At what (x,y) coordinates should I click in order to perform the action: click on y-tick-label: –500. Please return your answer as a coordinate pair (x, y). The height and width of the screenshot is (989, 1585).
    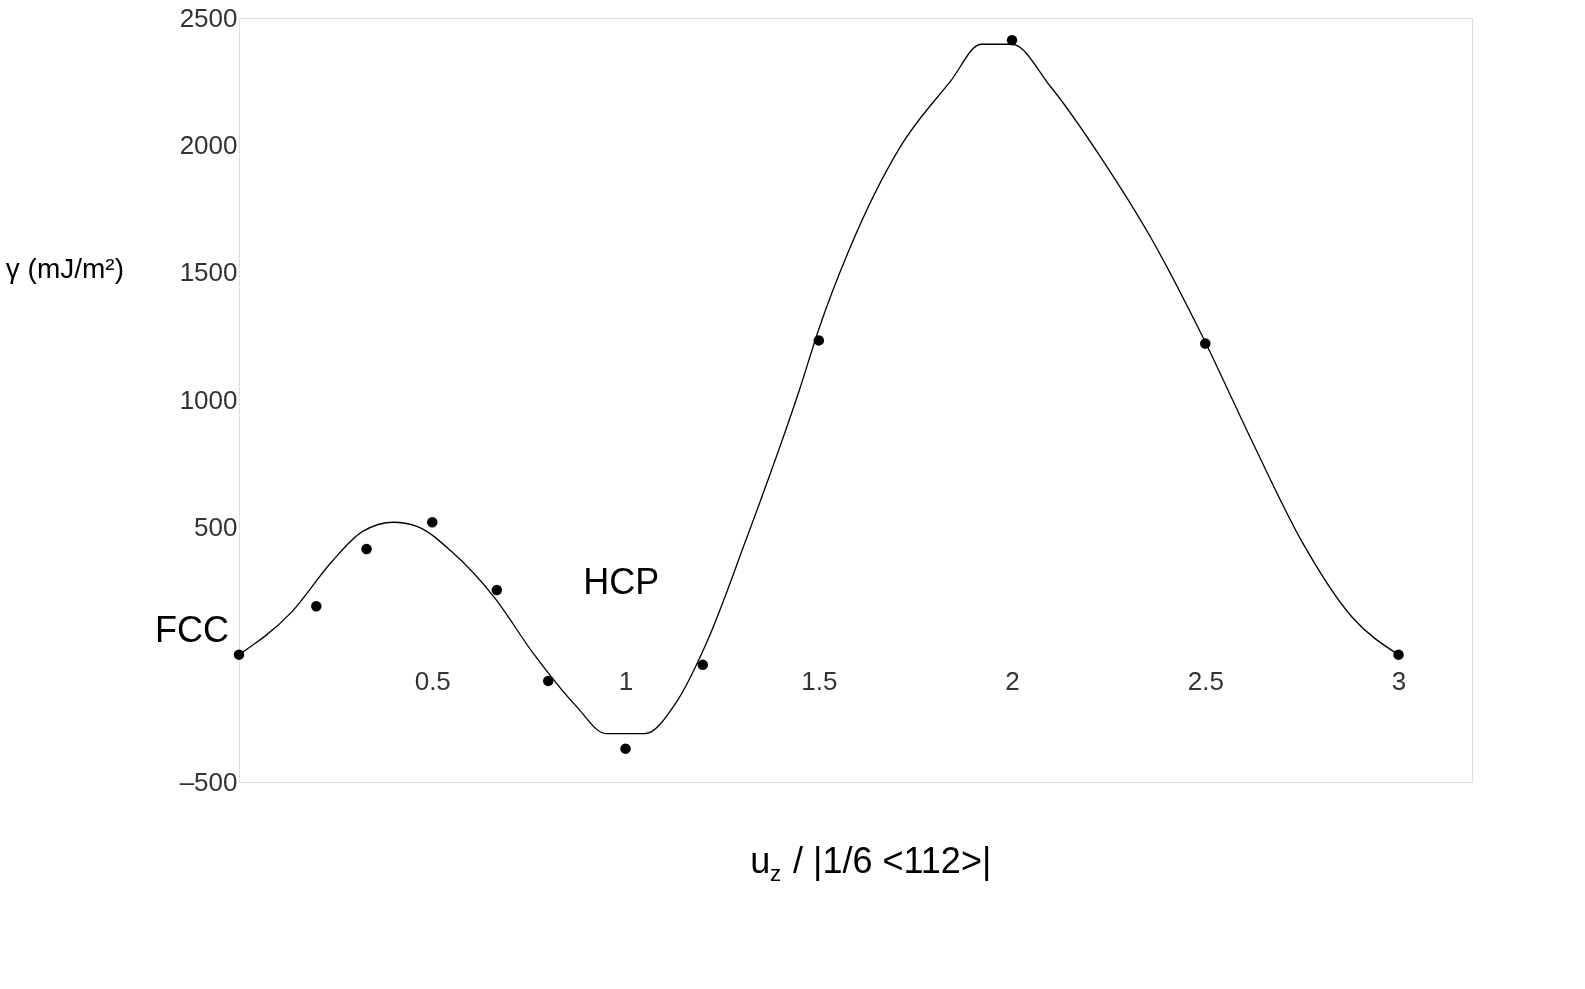
    Looking at the image, I should click on (208, 781).